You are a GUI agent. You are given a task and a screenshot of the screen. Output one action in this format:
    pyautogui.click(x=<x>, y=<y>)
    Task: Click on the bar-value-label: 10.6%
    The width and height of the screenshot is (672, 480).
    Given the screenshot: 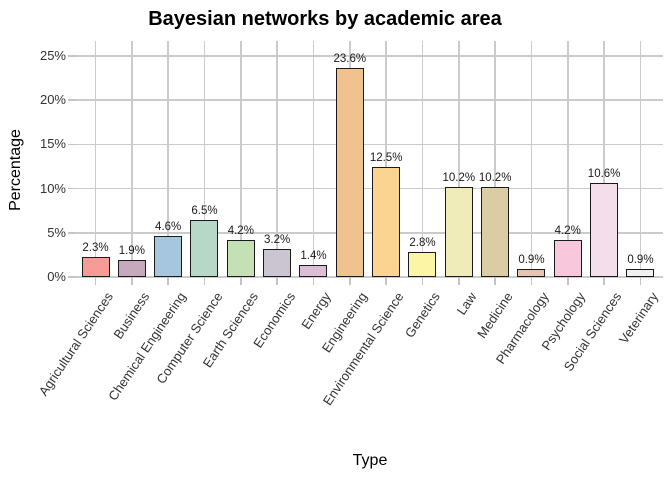 What is the action you would take?
    pyautogui.click(x=604, y=174)
    